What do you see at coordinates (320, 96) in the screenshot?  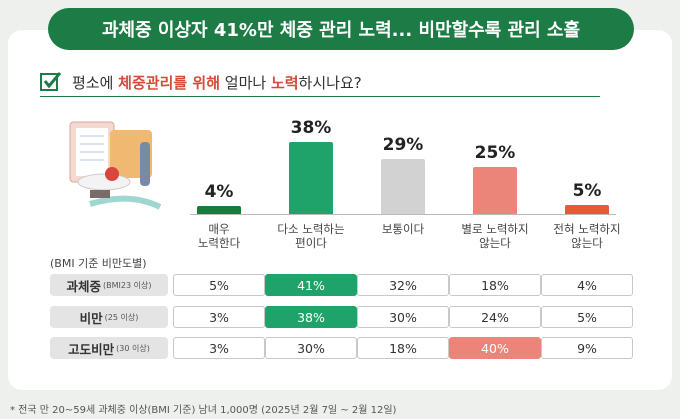 I see `divider` at bounding box center [320, 96].